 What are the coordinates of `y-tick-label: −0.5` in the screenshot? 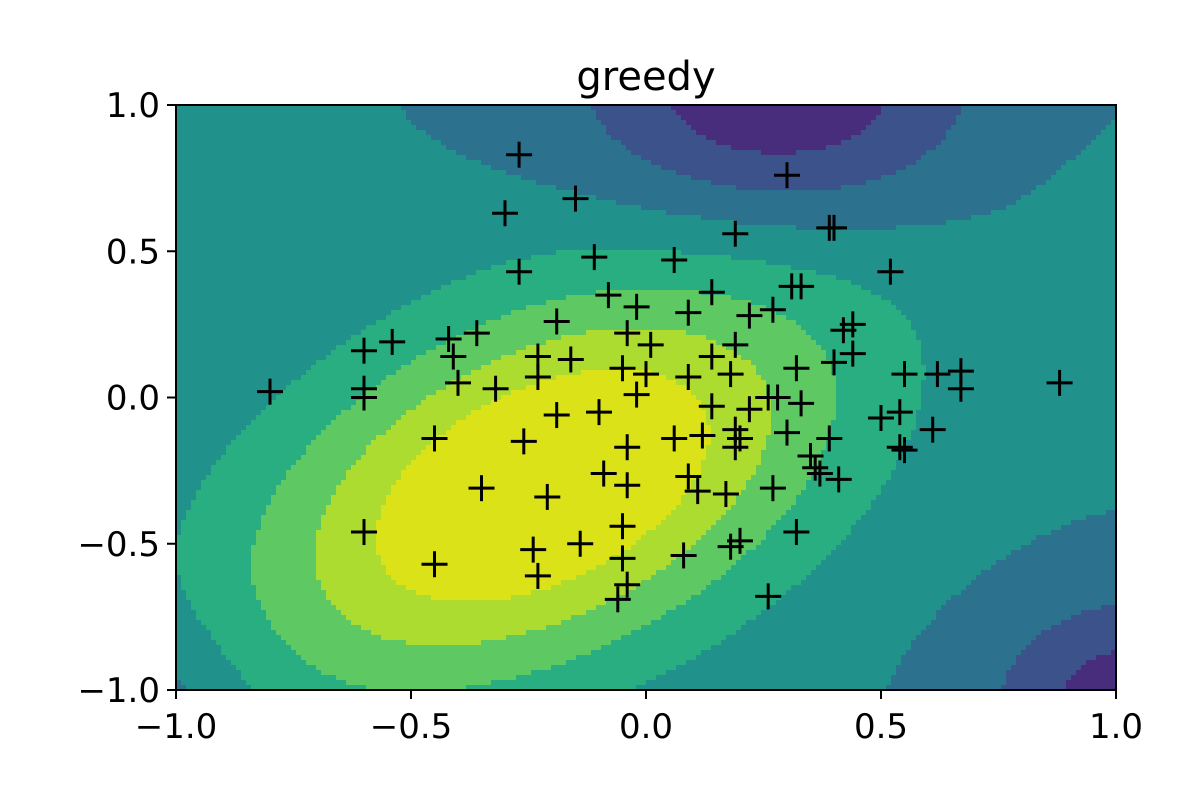 It's located at (118, 545).